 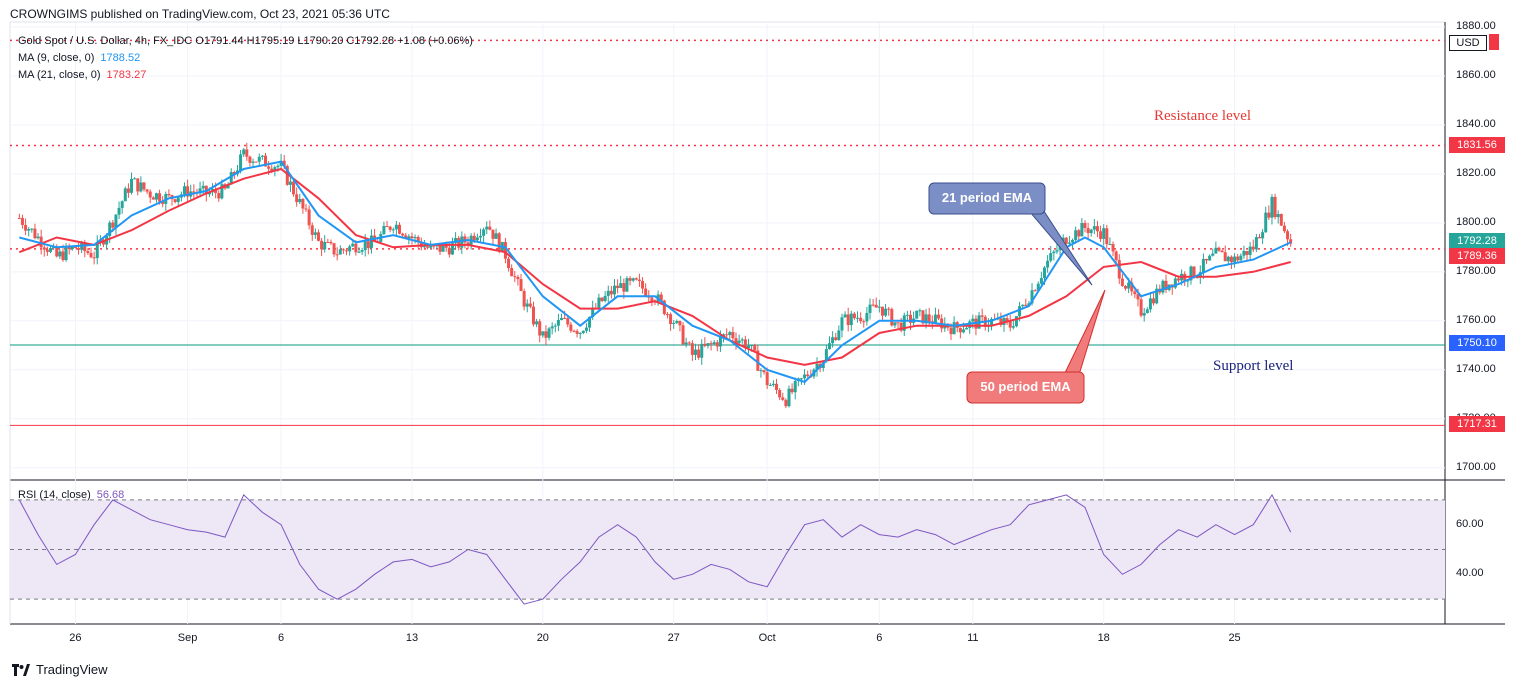 I want to click on rsi-tick-label: 40.00, so click(x=1470, y=573).